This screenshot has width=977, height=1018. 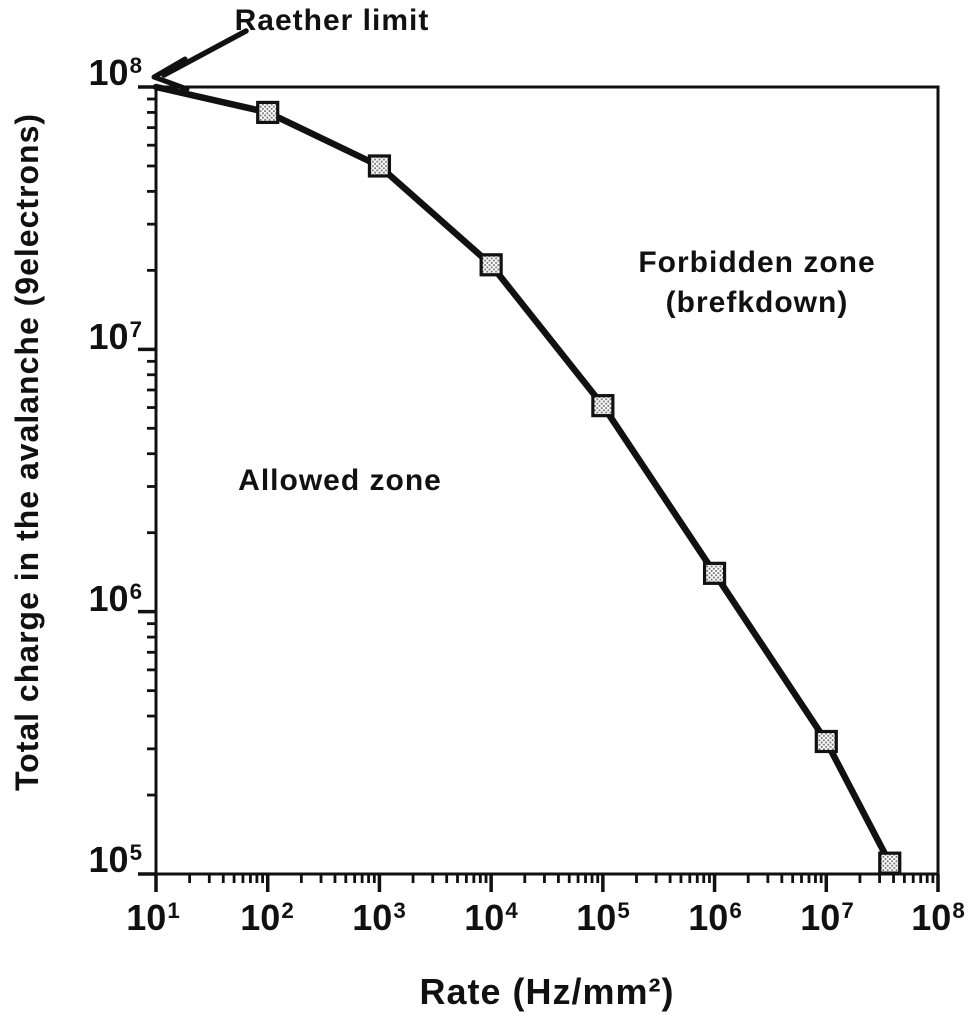 I want to click on y-tick-label: 105, so click(x=87, y=859).